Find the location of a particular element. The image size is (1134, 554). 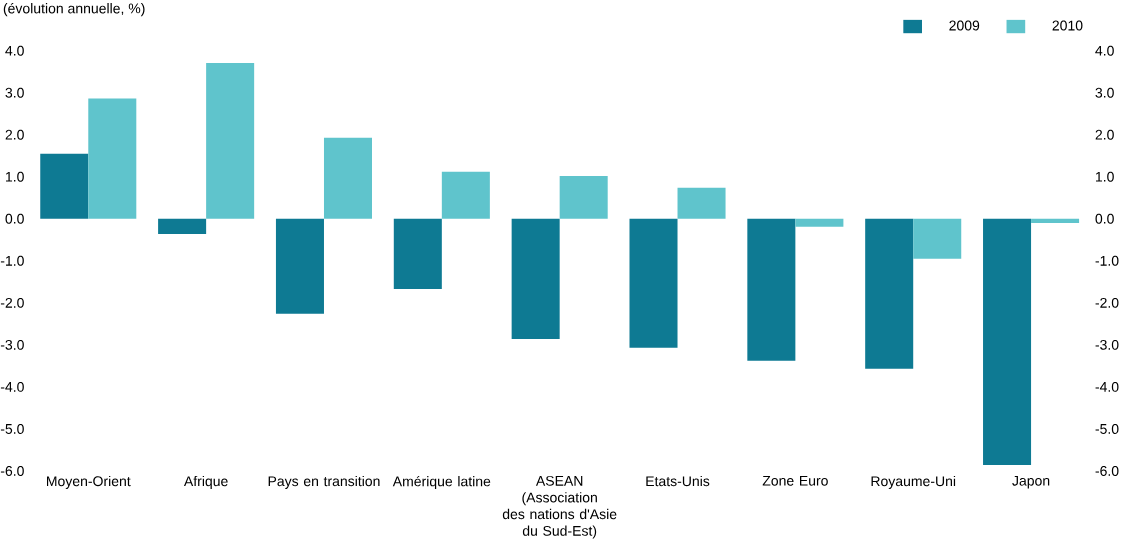

x-tick-label: Pays en transition is located at coordinates (324, 483).